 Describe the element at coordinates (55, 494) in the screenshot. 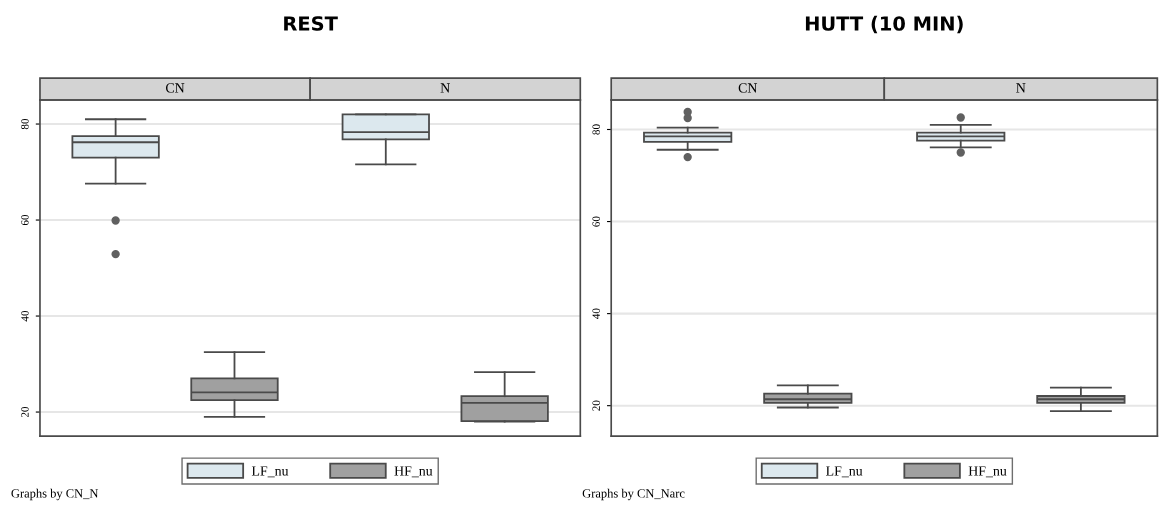

I see `text: Graphs by CN_N` at that location.